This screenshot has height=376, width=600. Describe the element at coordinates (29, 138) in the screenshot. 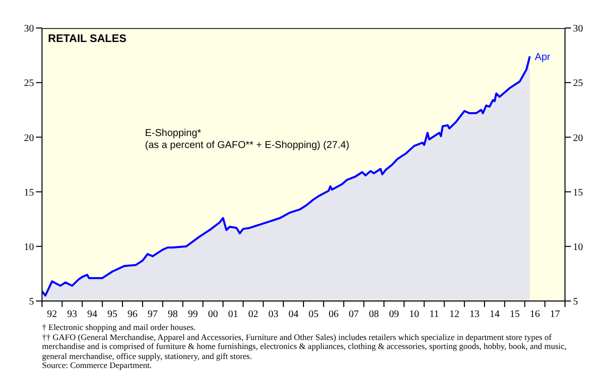

I see `y-tick-label: 20` at that location.